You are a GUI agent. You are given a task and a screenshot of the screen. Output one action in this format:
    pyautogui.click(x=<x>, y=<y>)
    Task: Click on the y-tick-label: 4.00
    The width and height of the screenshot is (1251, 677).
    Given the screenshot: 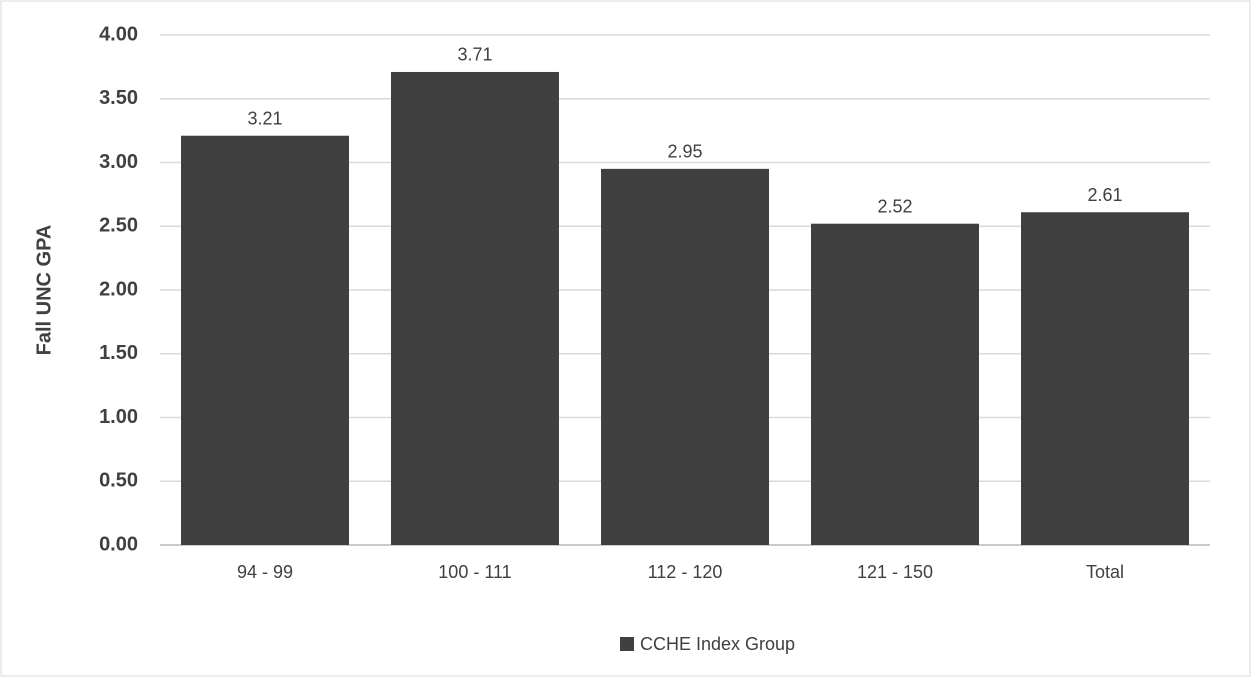 What is the action you would take?
    pyautogui.click(x=118, y=34)
    